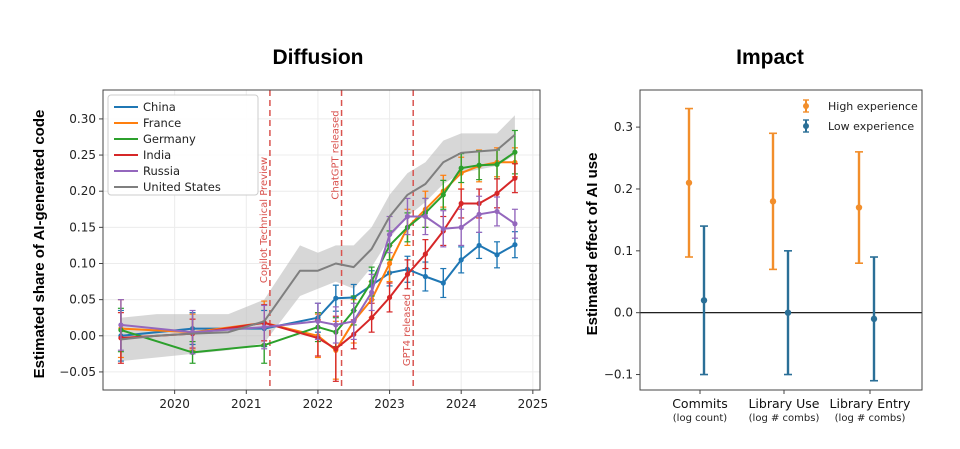 Image resolution: width=960 pixels, height=449 pixels. Describe the element at coordinates (336, 154) in the screenshot. I see `annotation-label-chatgpt-released: ChatGPT released` at that location.